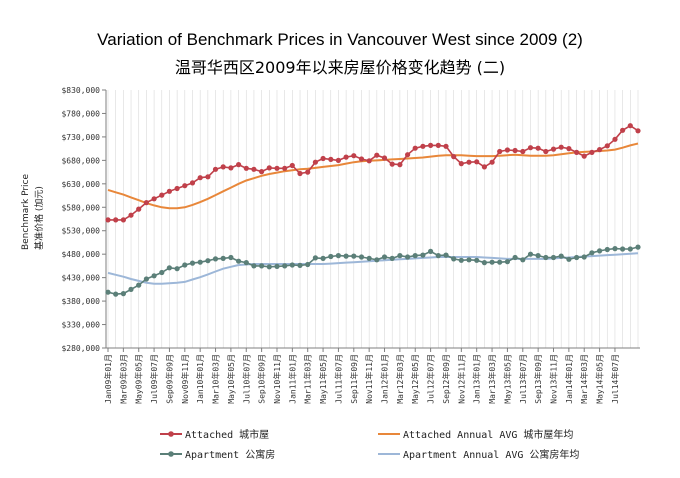 Image resolution: width=680 pixels, height=478 pixels. I want to click on y-tick-label: $380,000, so click(80, 301).